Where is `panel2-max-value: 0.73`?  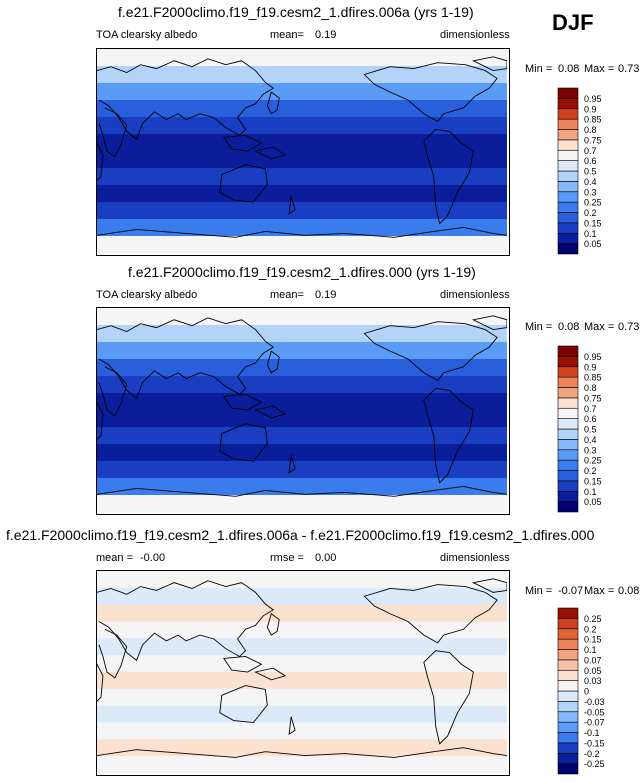
panel2-max-value: 0.73 is located at coordinates (629, 327).